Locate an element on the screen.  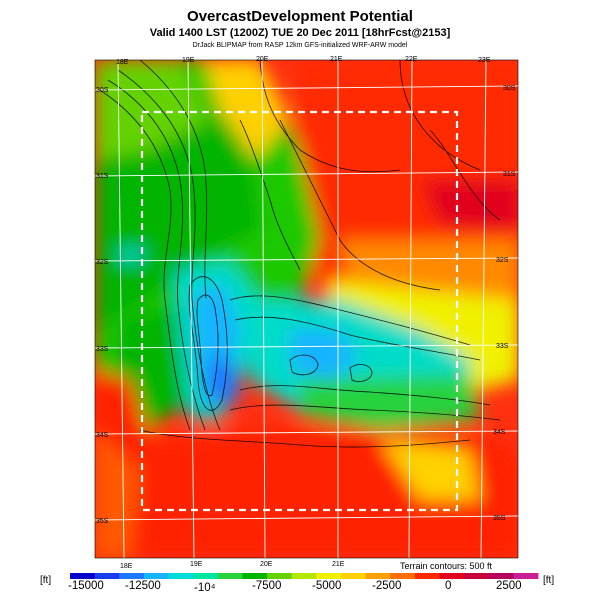
terrain-contour-note: Terrain contours: 500 ft is located at coordinates (446, 566).